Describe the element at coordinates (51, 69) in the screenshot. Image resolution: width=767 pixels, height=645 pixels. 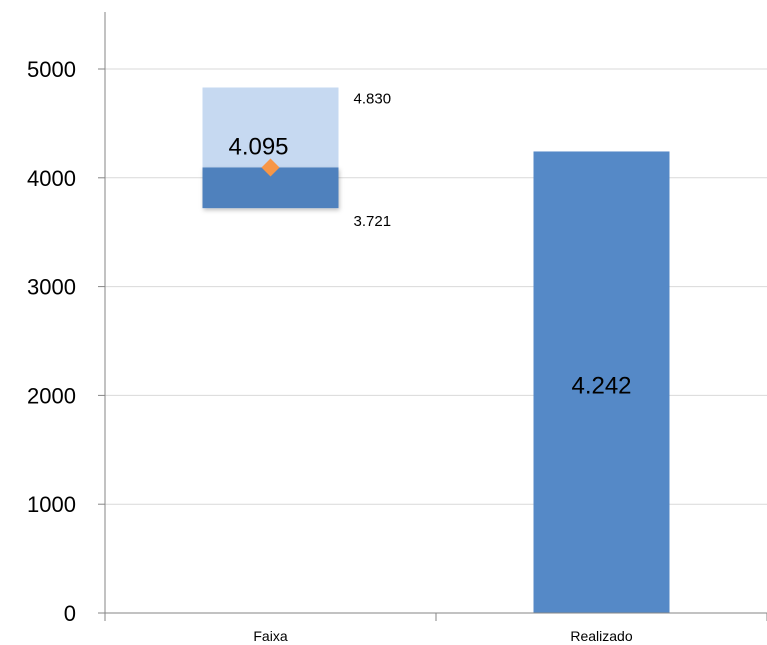
I see `y-tick-label: 5000` at that location.